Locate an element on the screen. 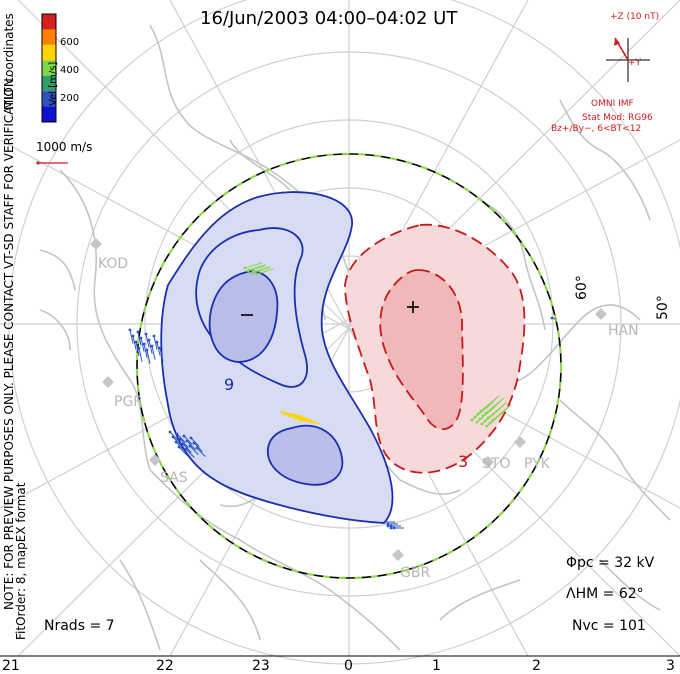 The width and height of the screenshot is (680, 674). color-bar-frame is located at coordinates (49, 68).